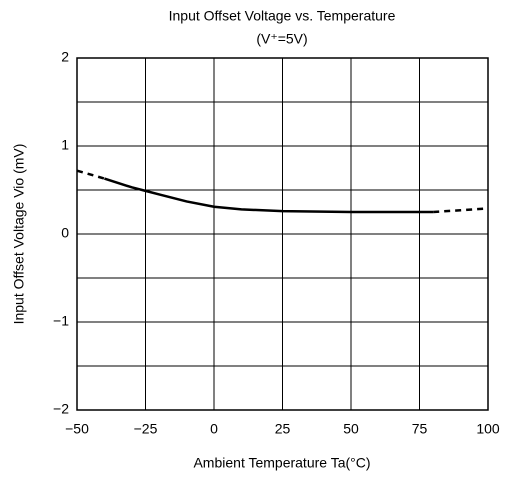 Image resolution: width=513 pixels, height=480 pixels. Describe the element at coordinates (283, 429) in the screenshot. I see `x-tick-label: 25` at that location.